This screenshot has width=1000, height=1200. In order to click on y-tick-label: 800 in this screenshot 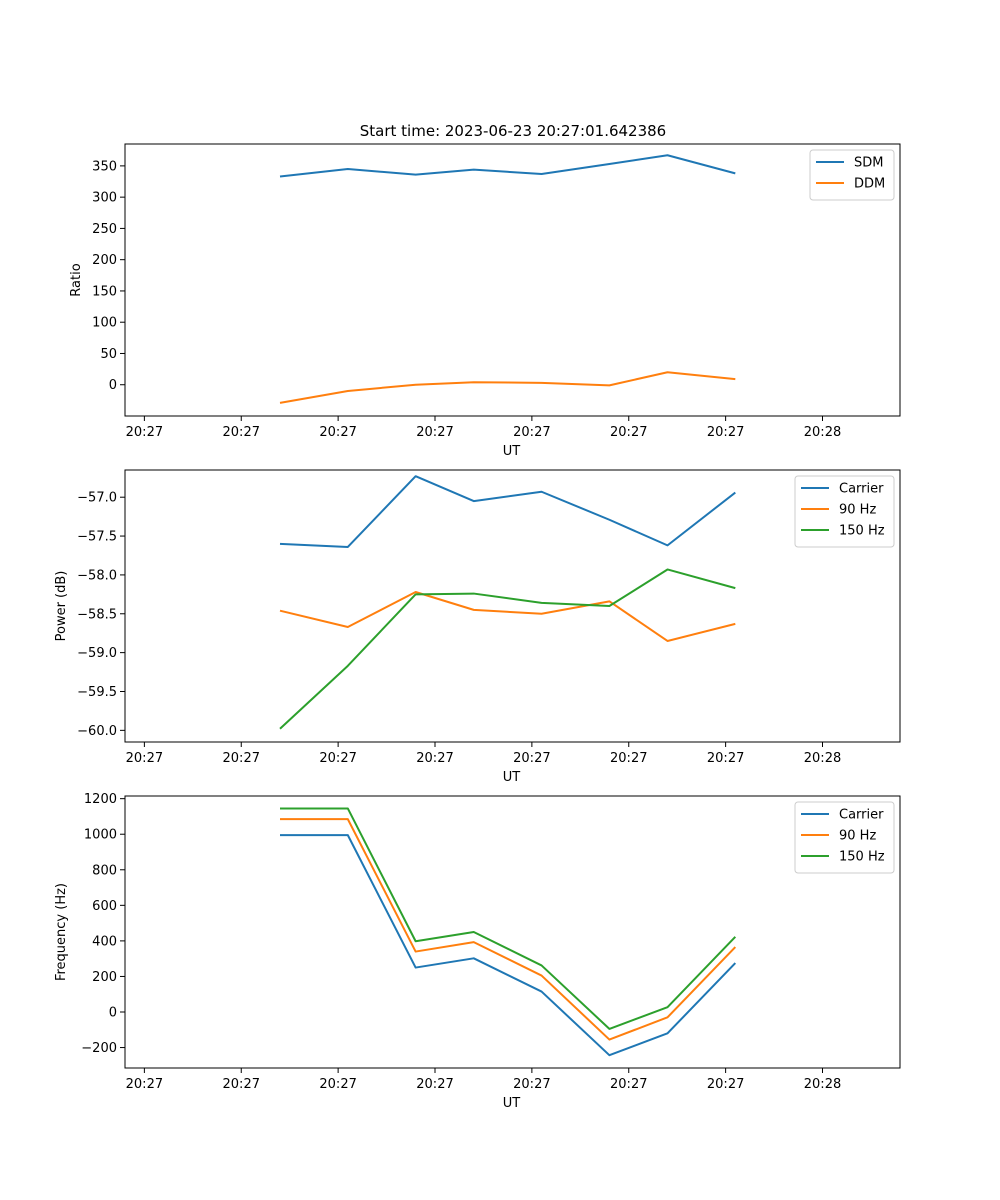, I will do `click(104, 870)`.